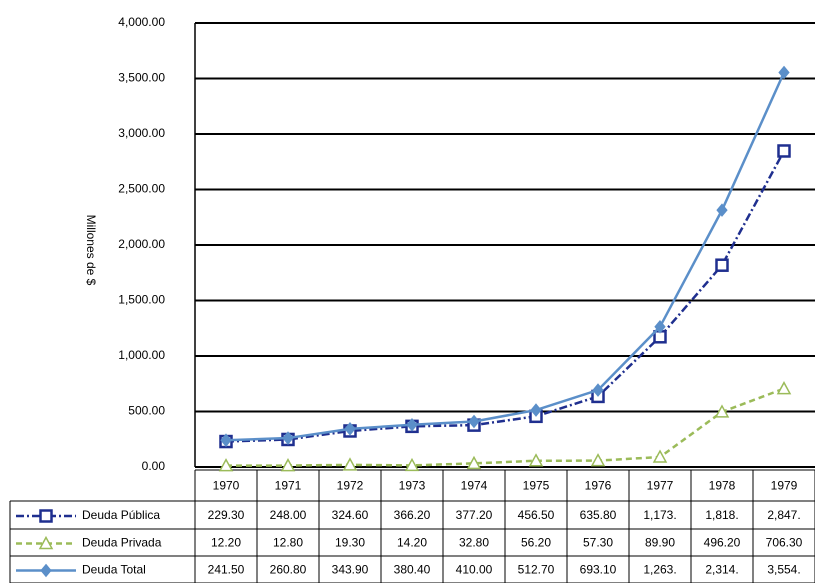 This screenshot has width=815, height=583. Describe the element at coordinates (598, 543) in the screenshot. I see `table-value: 57.30` at that location.